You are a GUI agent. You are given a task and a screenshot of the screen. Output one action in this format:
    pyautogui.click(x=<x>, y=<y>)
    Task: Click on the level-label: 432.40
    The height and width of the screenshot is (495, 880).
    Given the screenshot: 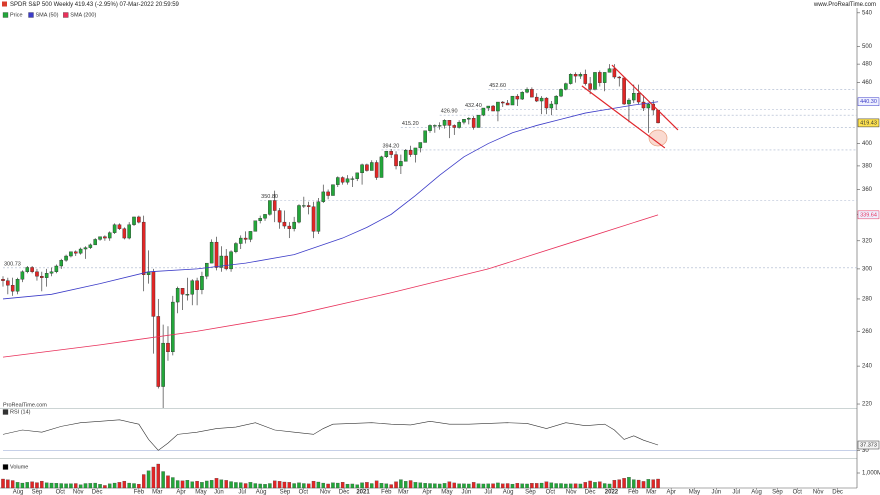 What is the action you would take?
    pyautogui.click(x=473, y=106)
    